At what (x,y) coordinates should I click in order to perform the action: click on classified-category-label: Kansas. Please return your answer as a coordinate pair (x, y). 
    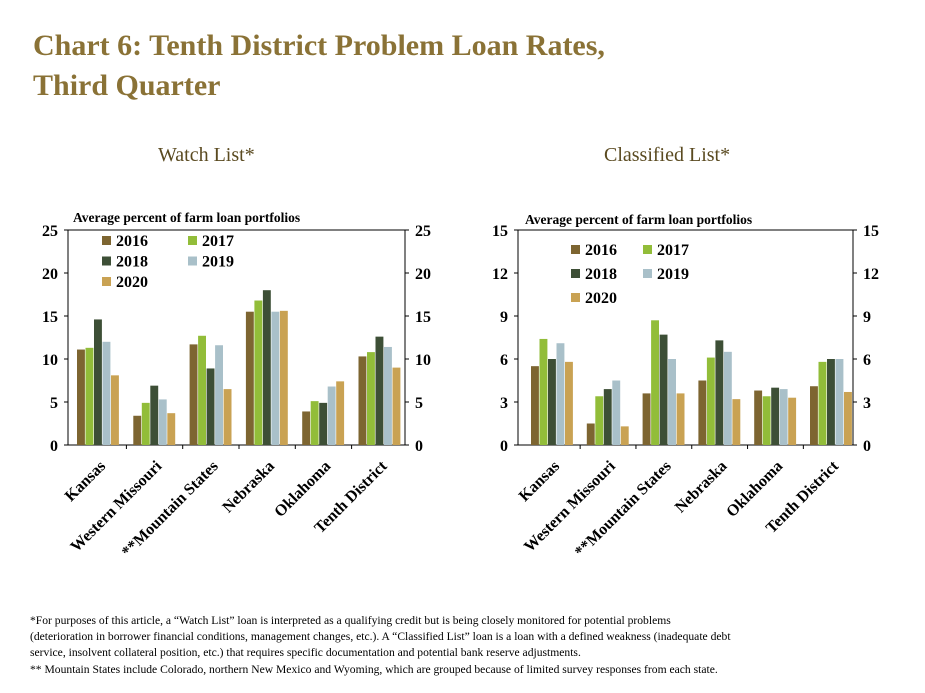
    Looking at the image, I should click on (539, 481).